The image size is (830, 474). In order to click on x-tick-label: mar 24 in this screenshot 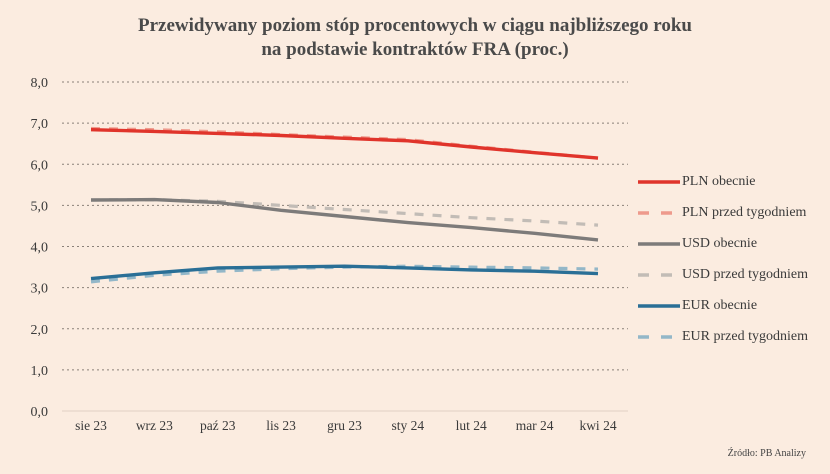, I will do `click(535, 425)`.